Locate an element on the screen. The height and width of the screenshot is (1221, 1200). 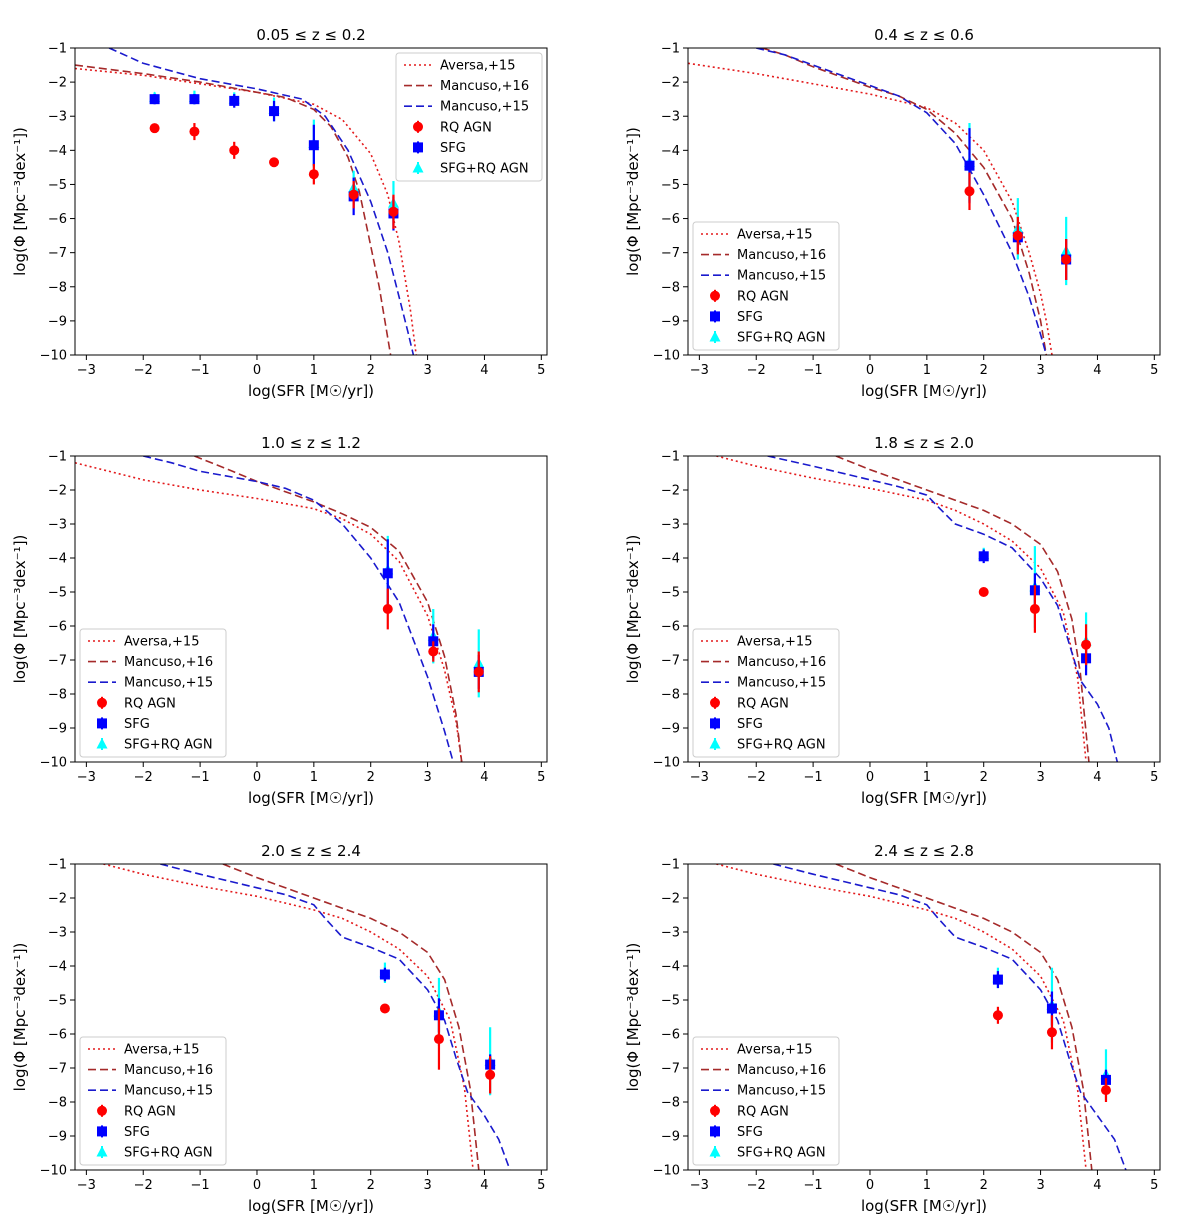
y-tick-label: −10 is located at coordinates (666, 1171).